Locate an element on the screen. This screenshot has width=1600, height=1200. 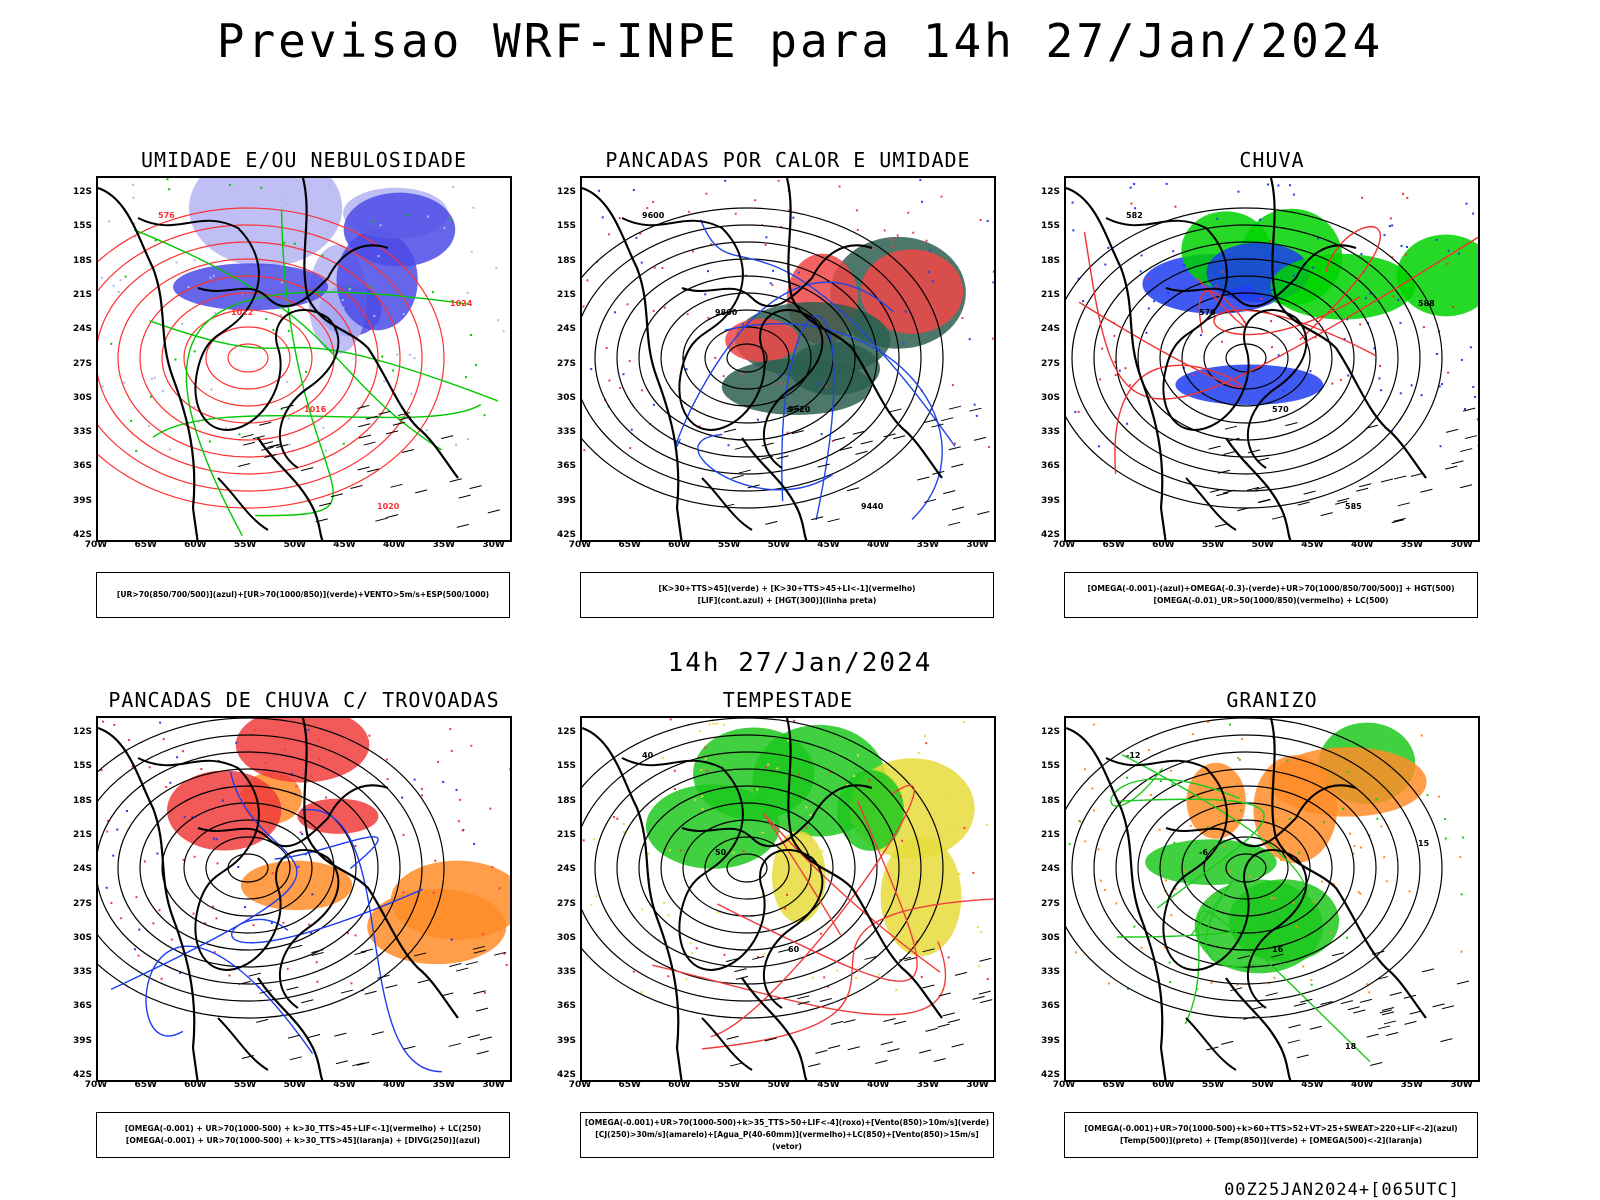
contour-label: 9800 is located at coordinates (726, 312).